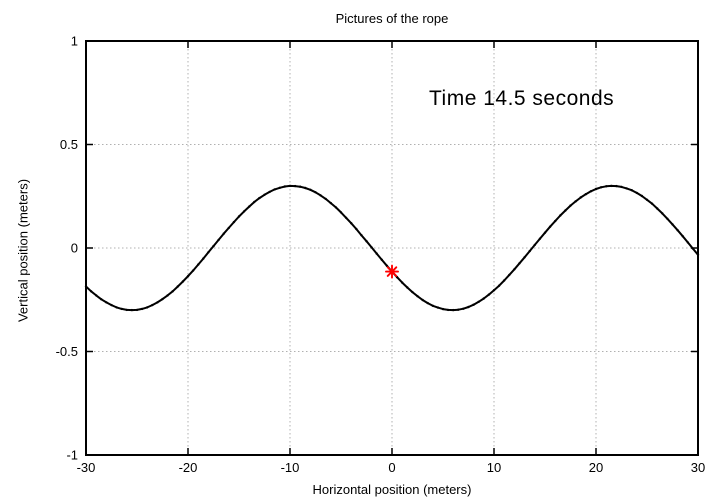 The height and width of the screenshot is (504, 720). I want to click on x-tick-label: 20, so click(596, 467).